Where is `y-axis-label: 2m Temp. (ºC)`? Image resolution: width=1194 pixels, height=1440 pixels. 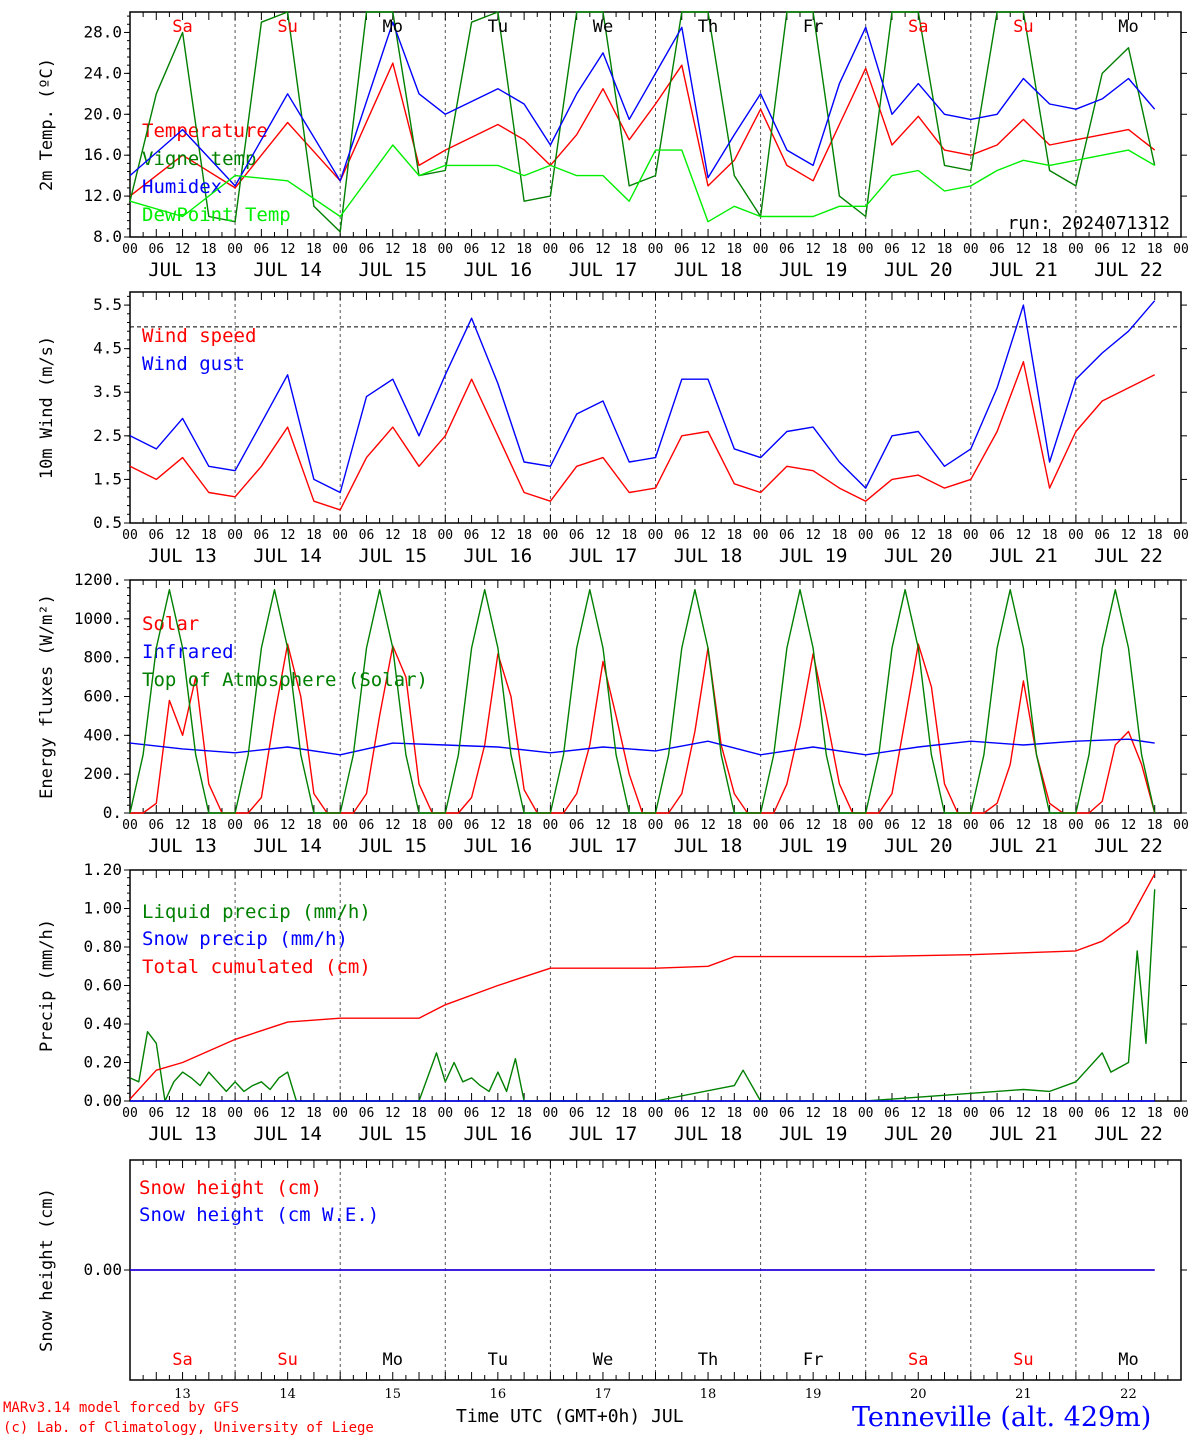
y-axis-label: 2m Temp. (ºC) is located at coordinates (47, 124).